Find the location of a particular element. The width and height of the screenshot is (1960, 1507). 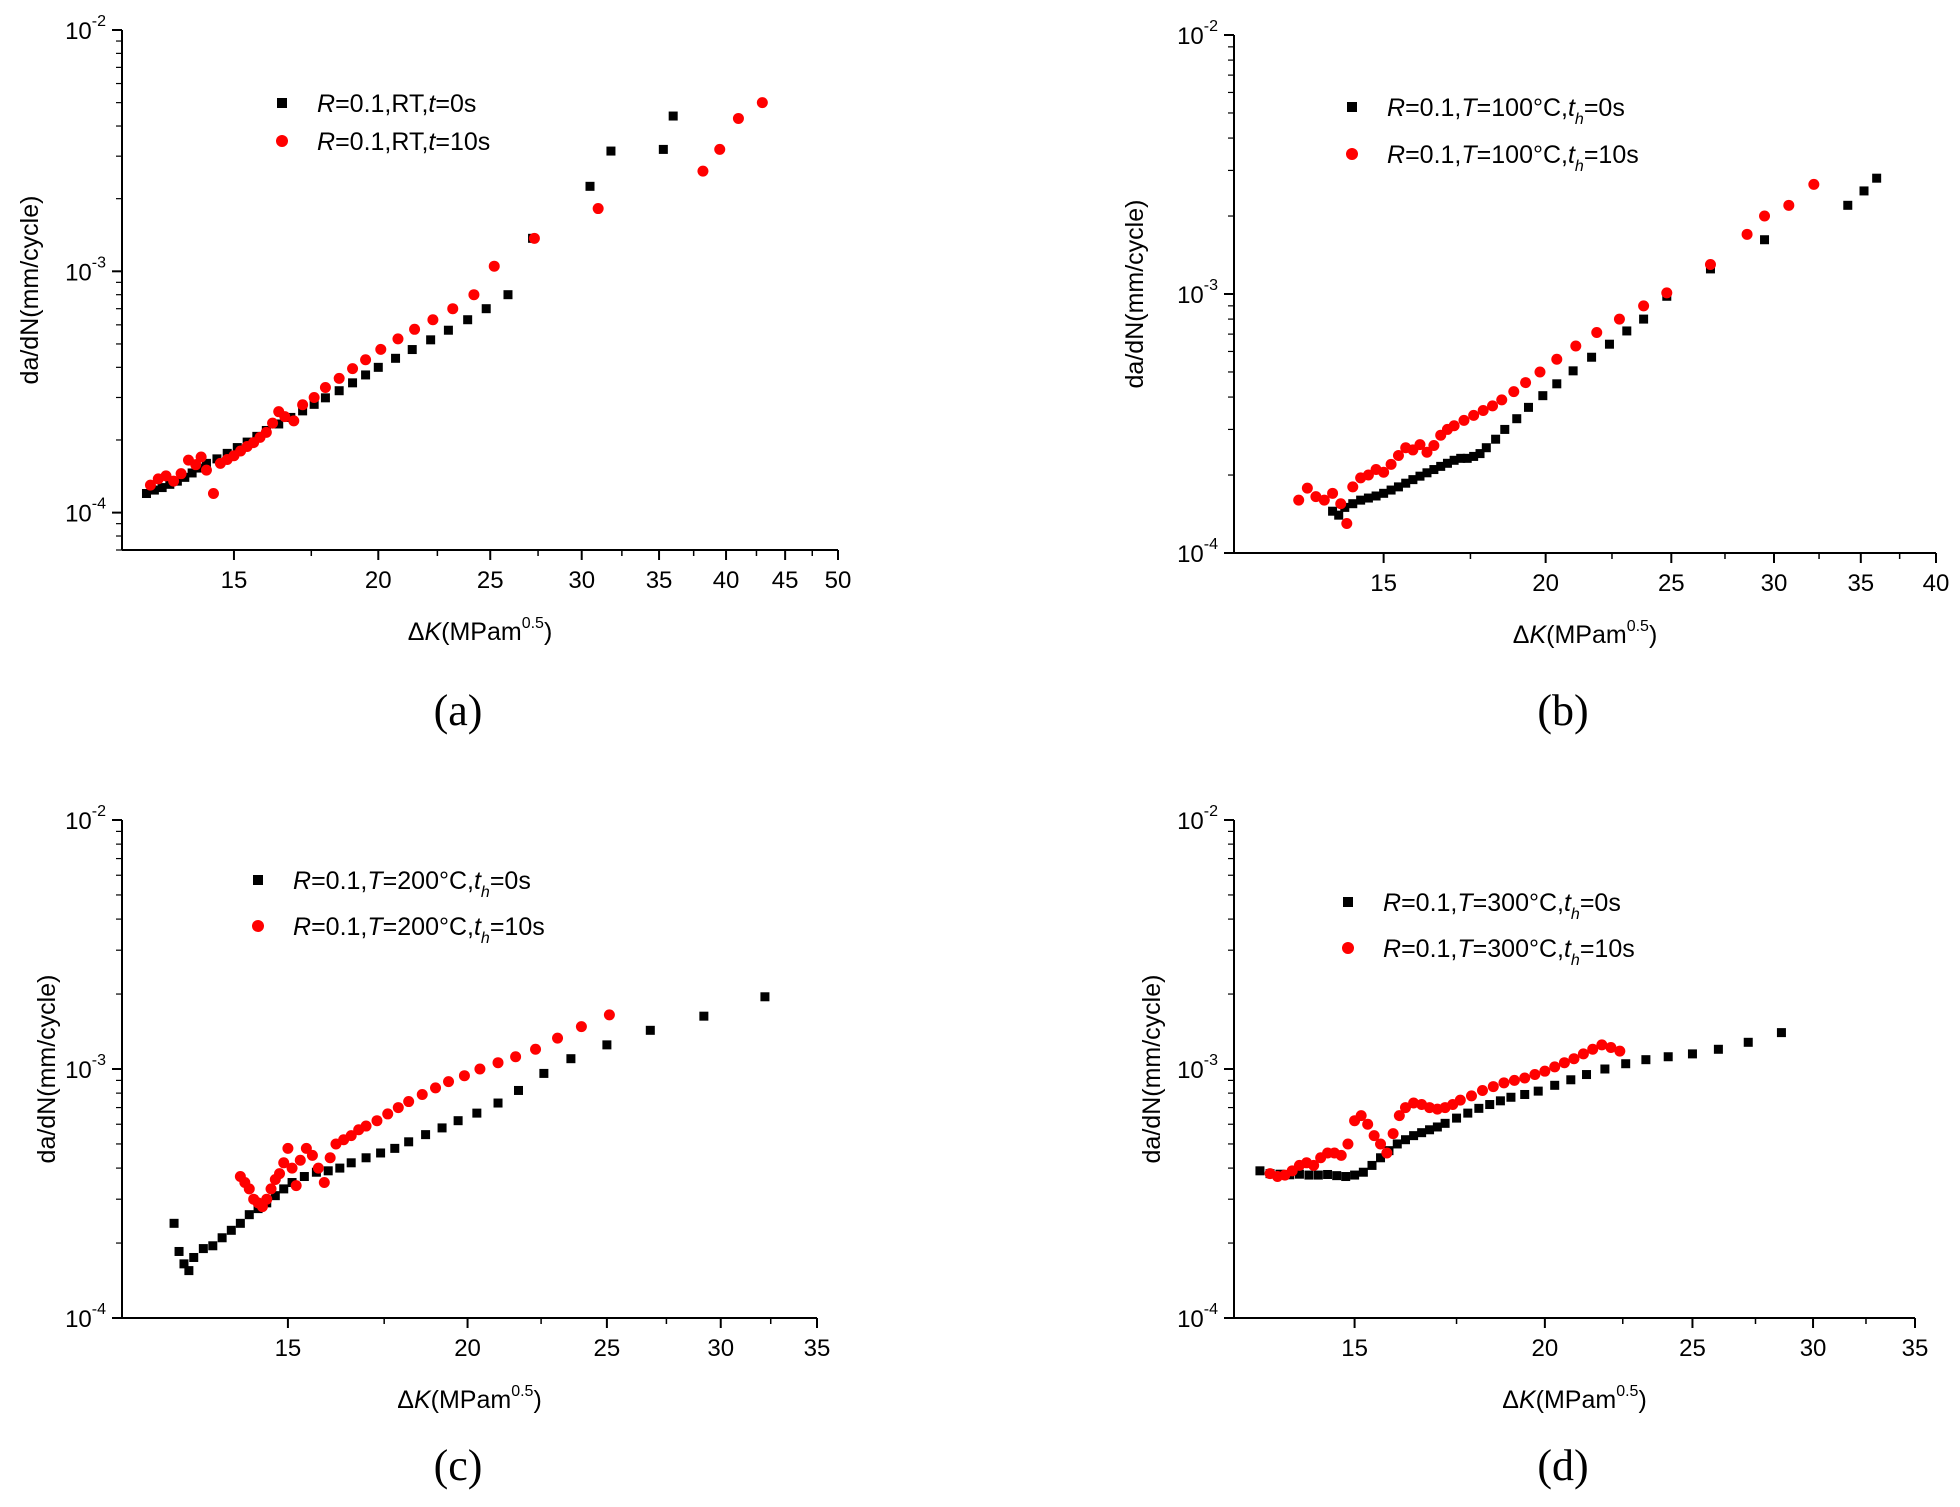

legend-entry-part: =200°C, is located at coordinates (428, 881).